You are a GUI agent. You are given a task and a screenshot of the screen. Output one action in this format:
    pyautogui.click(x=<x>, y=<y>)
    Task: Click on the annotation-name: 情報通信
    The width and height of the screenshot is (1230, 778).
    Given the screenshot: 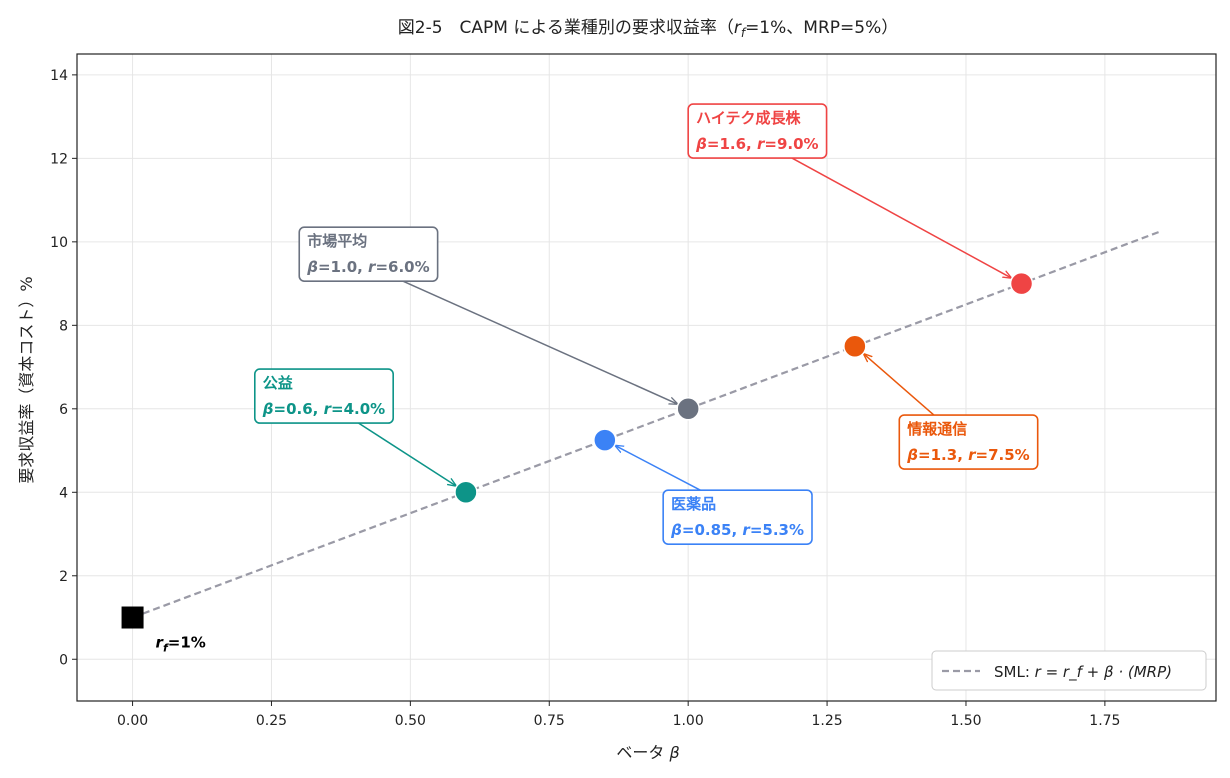 What is the action you would take?
    pyautogui.click(x=937, y=429)
    